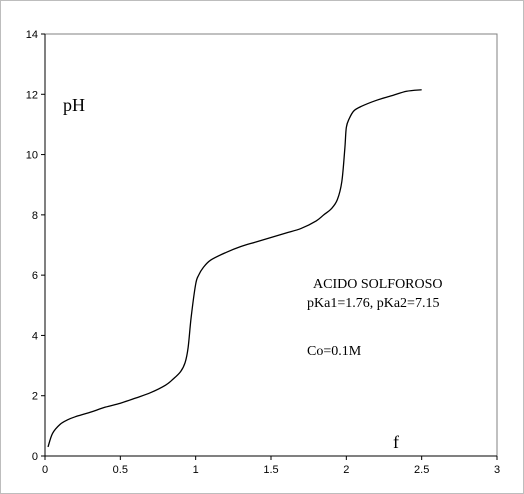  I want to click on annotation-concentration: Co=0.1M, so click(334, 351).